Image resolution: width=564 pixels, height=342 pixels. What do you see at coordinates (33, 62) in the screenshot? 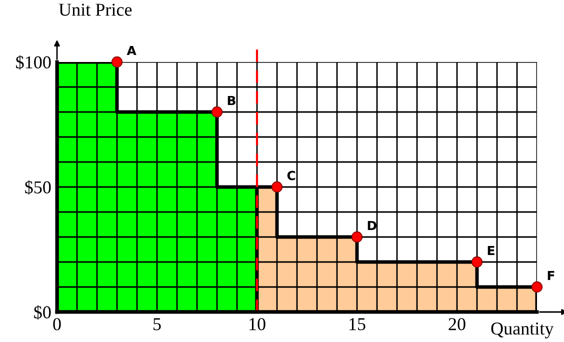
I see `y-tick-label: $100` at bounding box center [33, 62].